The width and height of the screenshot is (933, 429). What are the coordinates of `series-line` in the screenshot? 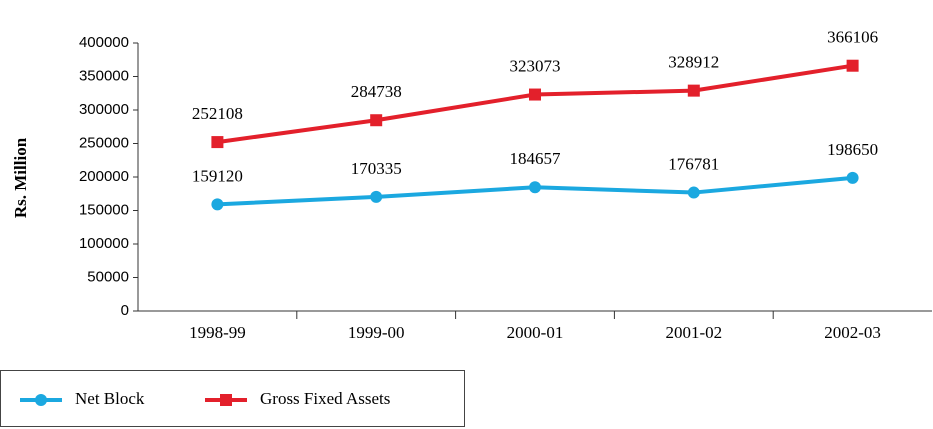 It's located at (535, 104).